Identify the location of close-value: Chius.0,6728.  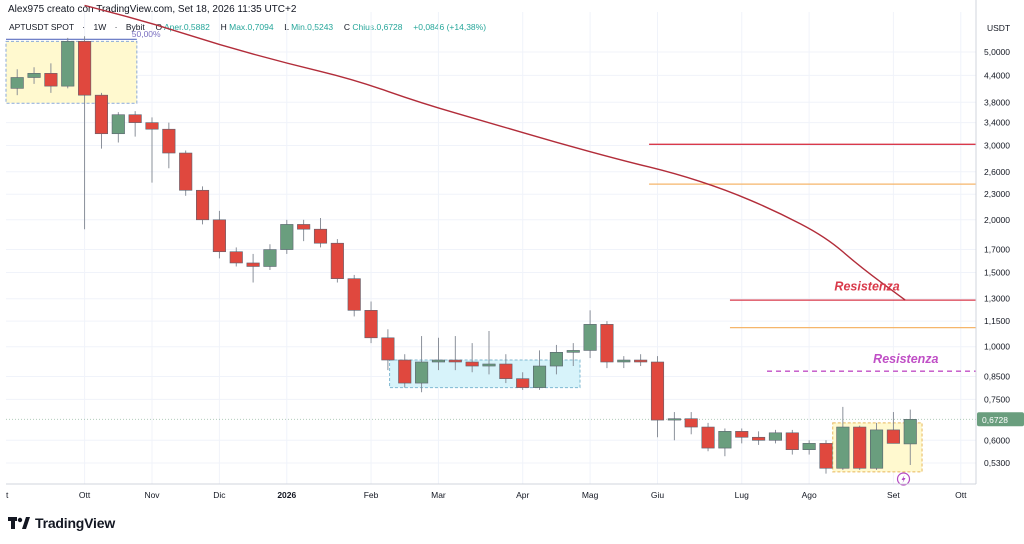
(377, 27).